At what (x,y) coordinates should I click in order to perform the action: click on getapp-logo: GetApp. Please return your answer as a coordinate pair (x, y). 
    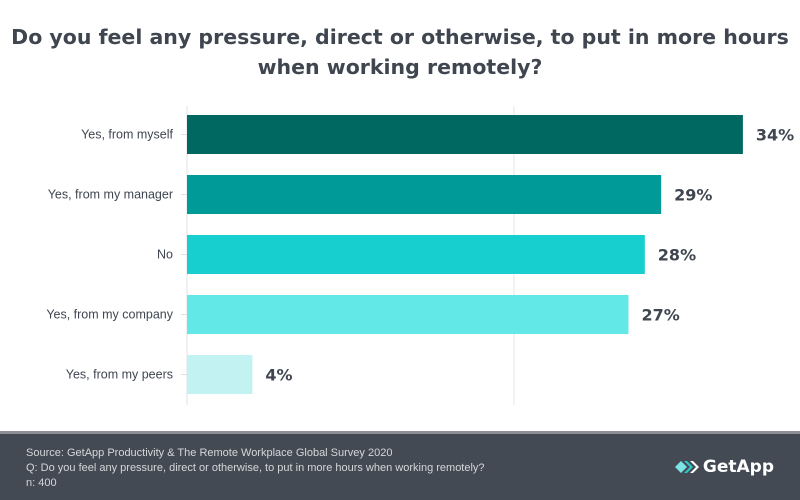
    Looking at the image, I should click on (724, 467).